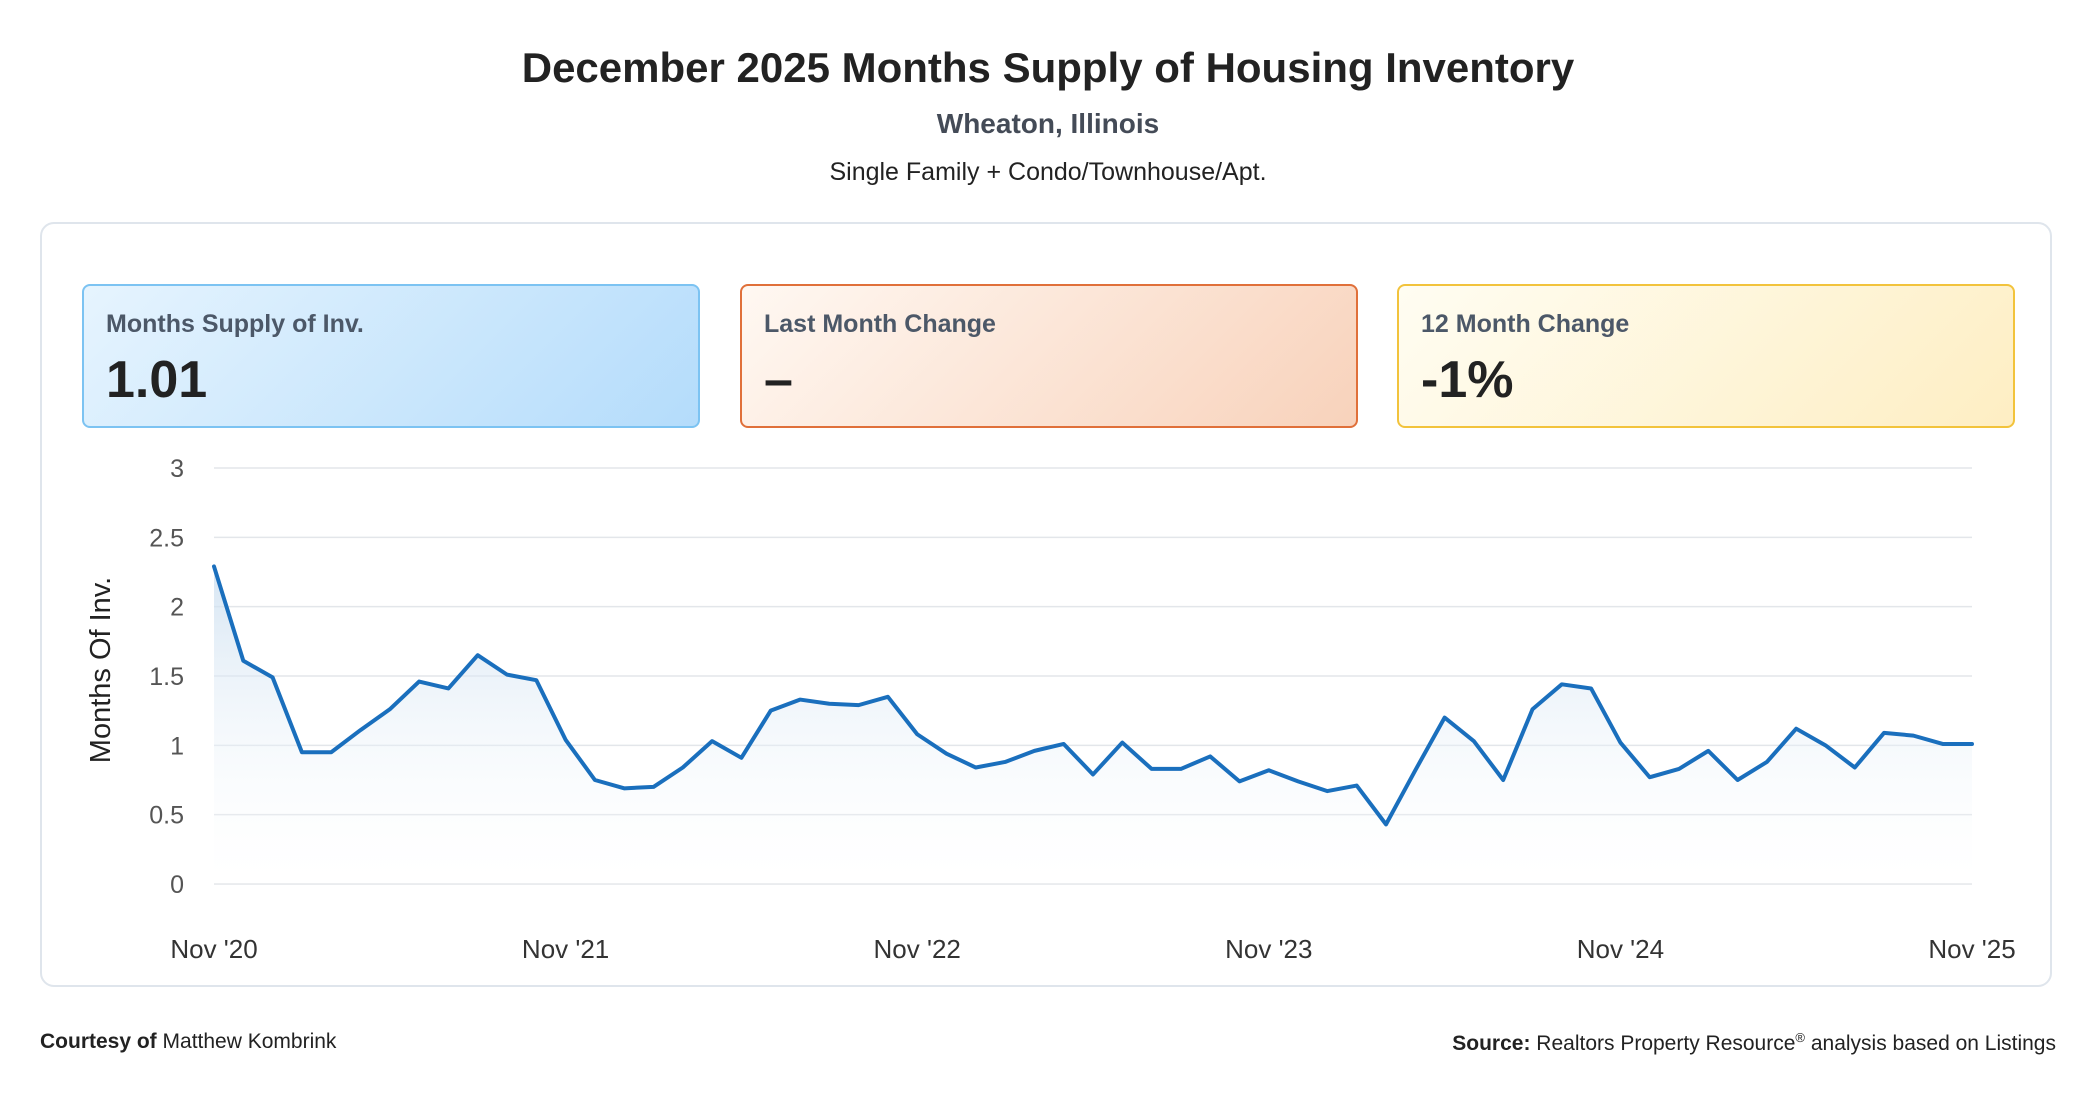  I want to click on y-tick-label: 1, so click(177, 746).